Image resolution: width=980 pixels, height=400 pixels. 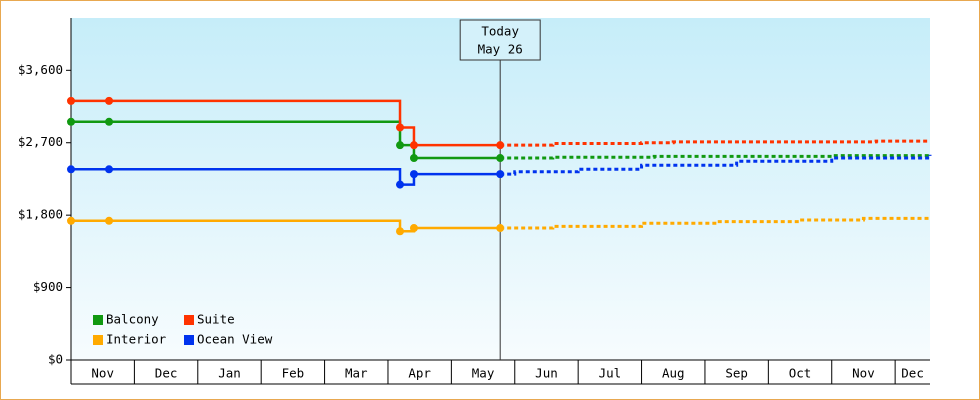 I want to click on today-label: Today, so click(x=500, y=31).